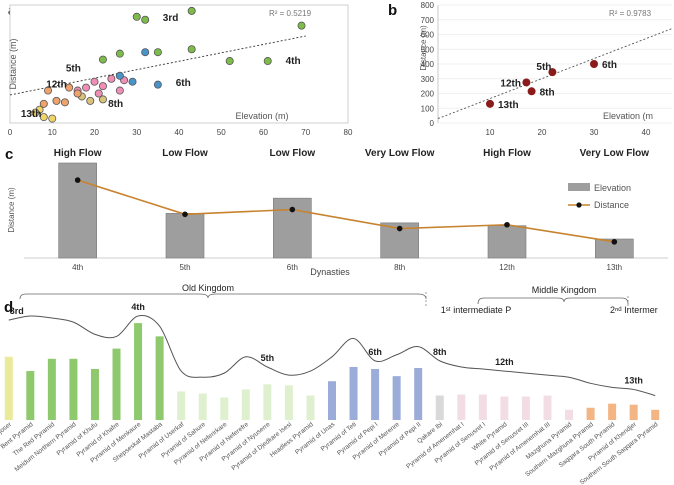  Describe the element at coordinates (428, 108) in the screenshot. I see `y-tick-b: 100` at that location.